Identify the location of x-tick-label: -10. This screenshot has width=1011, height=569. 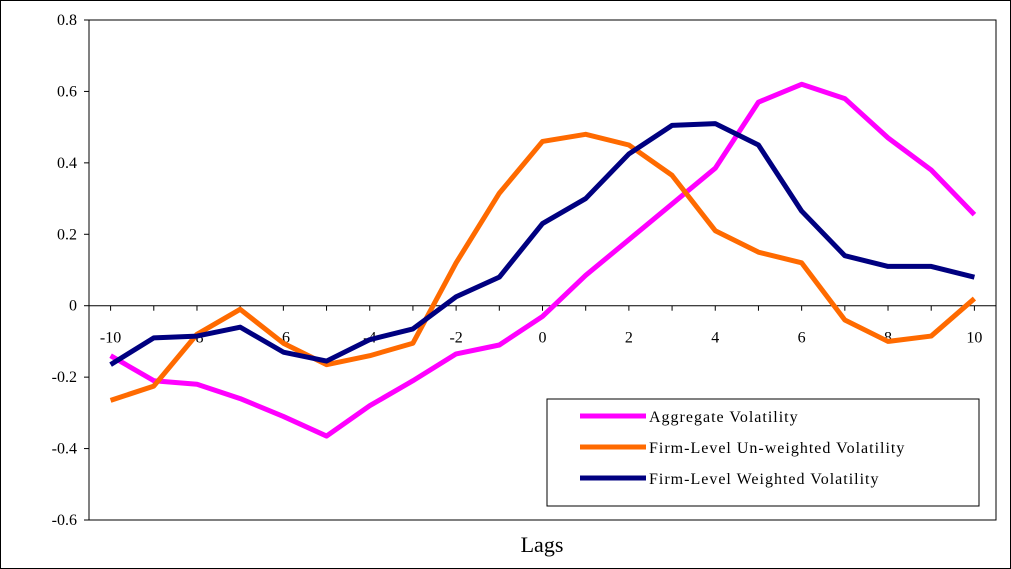
(110, 338).